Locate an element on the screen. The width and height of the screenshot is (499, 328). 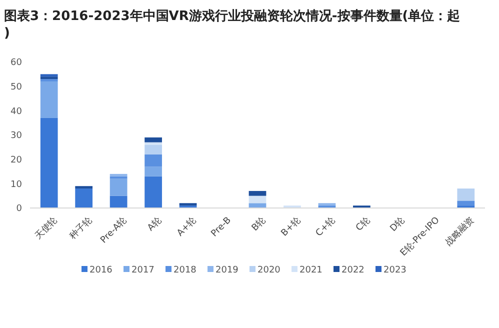
x-tick-label: C轮 is located at coordinates (363, 224).